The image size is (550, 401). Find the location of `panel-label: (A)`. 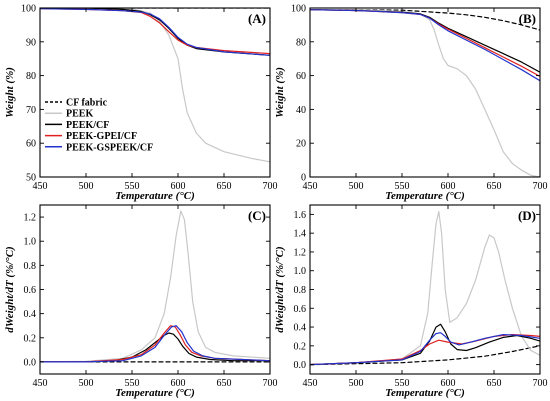

panel-label: (A) is located at coordinates (257, 18).